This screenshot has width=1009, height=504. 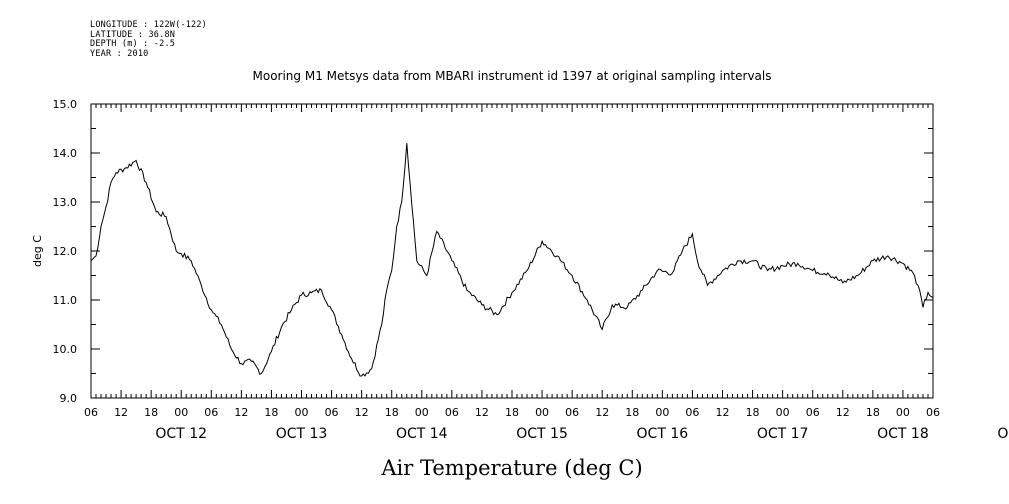 What do you see at coordinates (511, 468) in the screenshot?
I see `x-axis-label: Air Temperature (deg C)` at bounding box center [511, 468].